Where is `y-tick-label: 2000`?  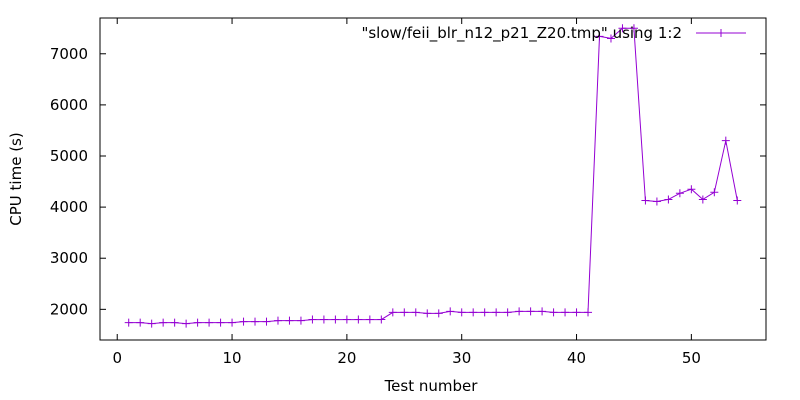 y-tick-label: 2000 is located at coordinates (69, 309).